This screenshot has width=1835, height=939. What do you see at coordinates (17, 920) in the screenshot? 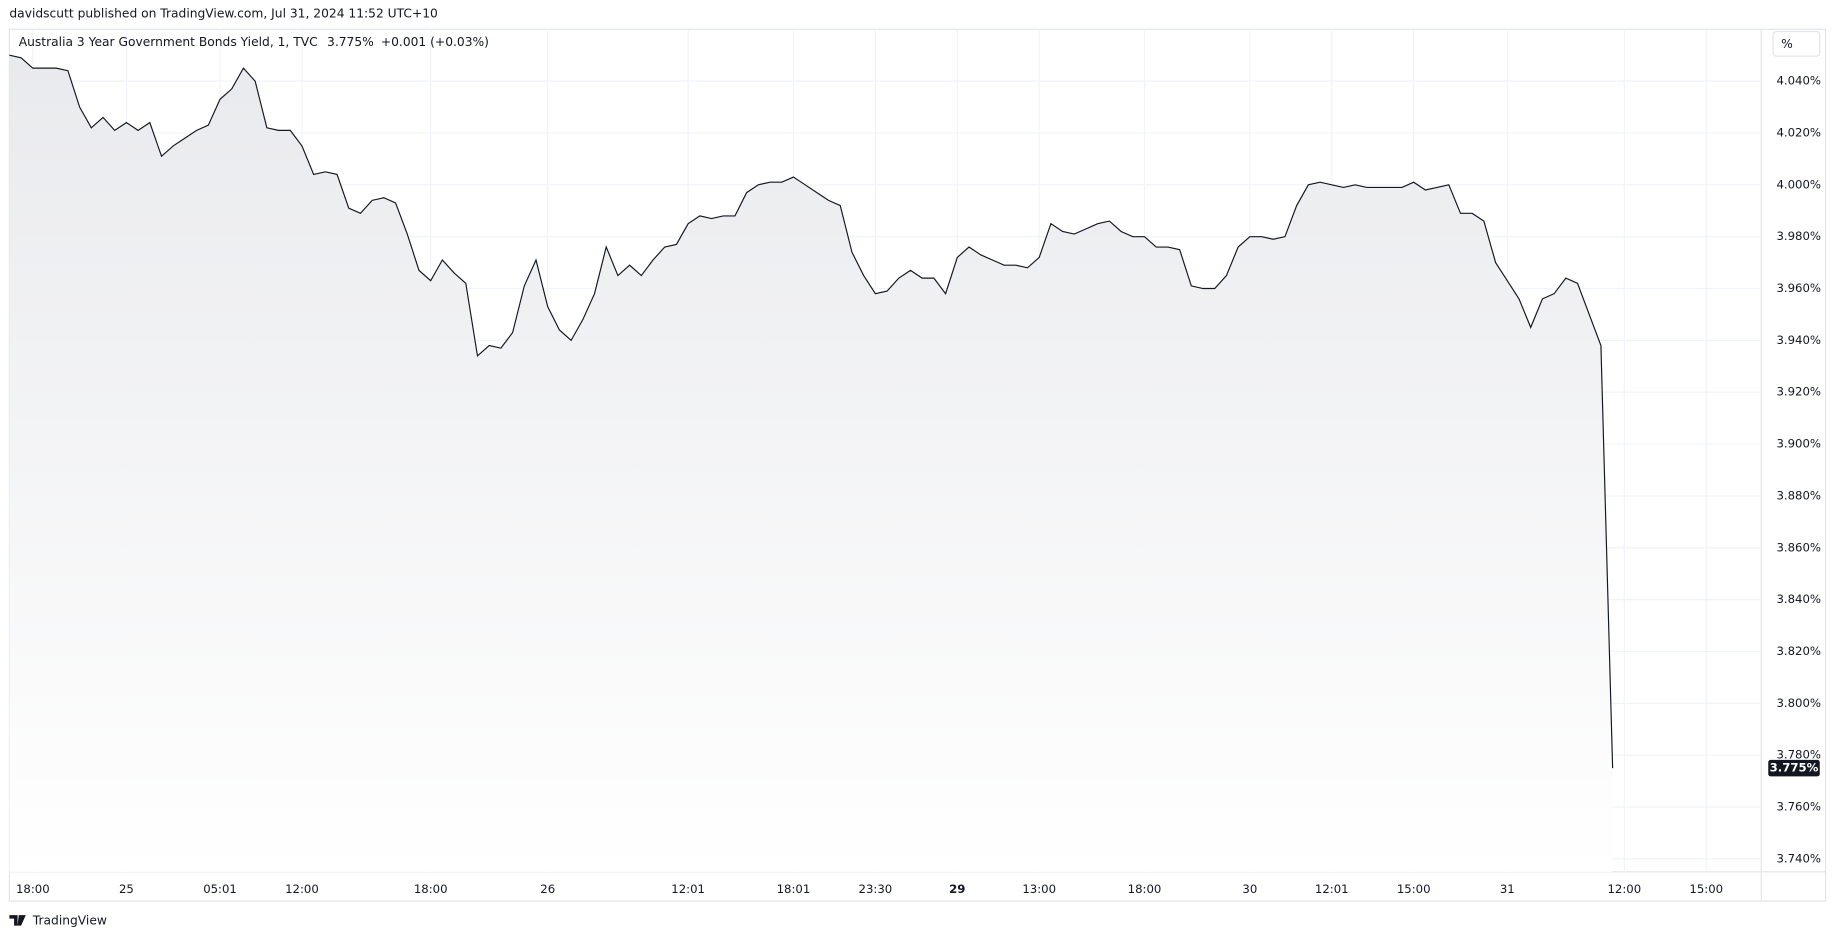
I see `footer-logo` at bounding box center [17, 920].